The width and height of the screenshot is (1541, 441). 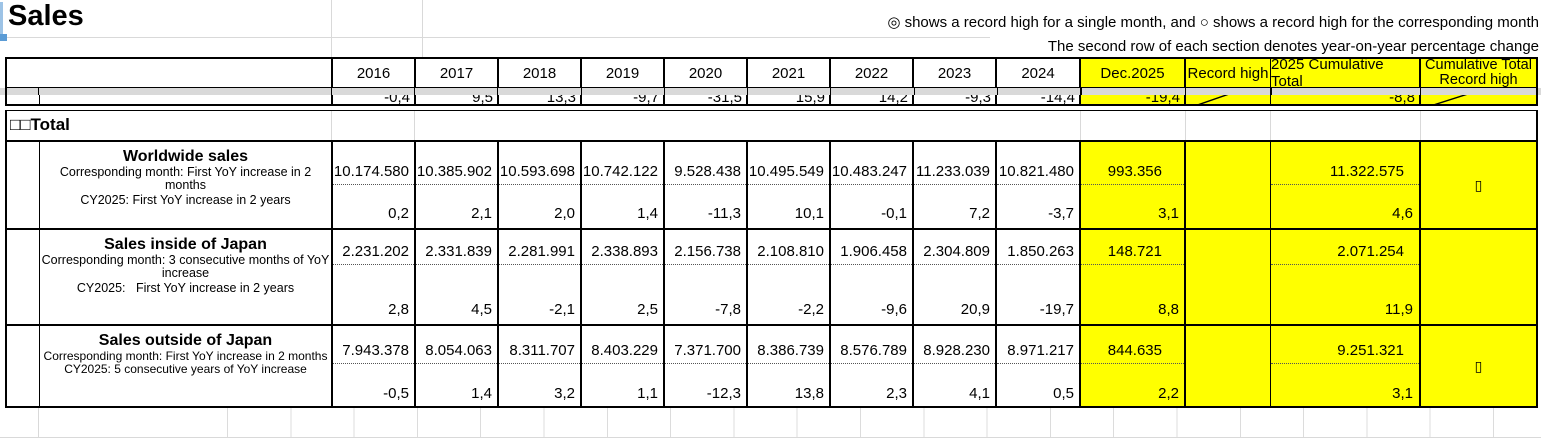 I want to click on header-2020: 2020, so click(x=706, y=73).